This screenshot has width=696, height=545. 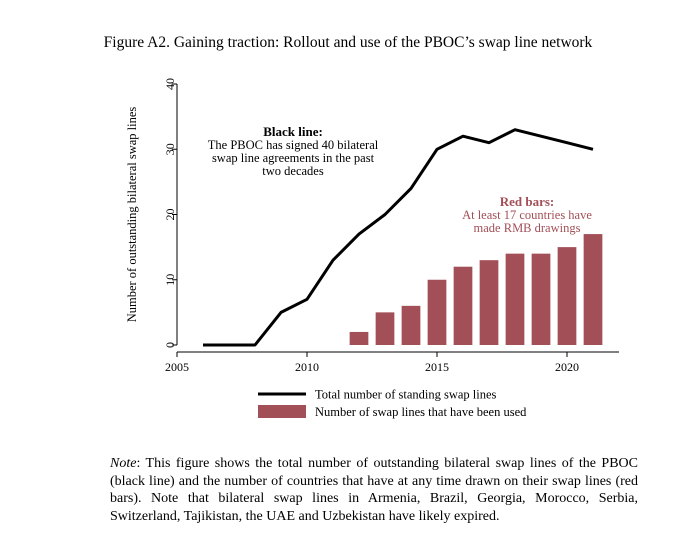 What do you see at coordinates (293, 145) in the screenshot?
I see `annotation-black-line: The PBOC has signed 40 bilateral` at bounding box center [293, 145].